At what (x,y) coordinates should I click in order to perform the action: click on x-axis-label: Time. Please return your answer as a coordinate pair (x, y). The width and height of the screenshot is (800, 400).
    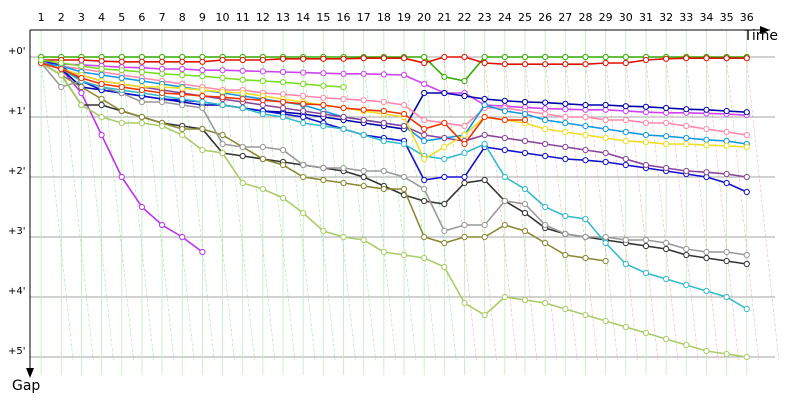
    Looking at the image, I should click on (760, 36).